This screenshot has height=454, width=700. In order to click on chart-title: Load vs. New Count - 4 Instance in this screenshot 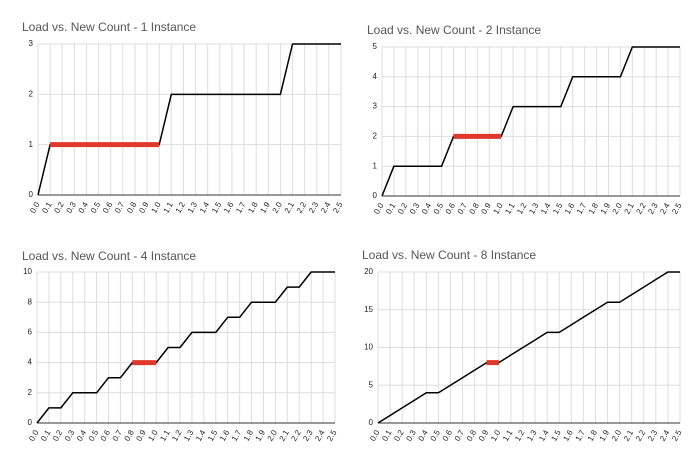, I will do `click(109, 256)`.